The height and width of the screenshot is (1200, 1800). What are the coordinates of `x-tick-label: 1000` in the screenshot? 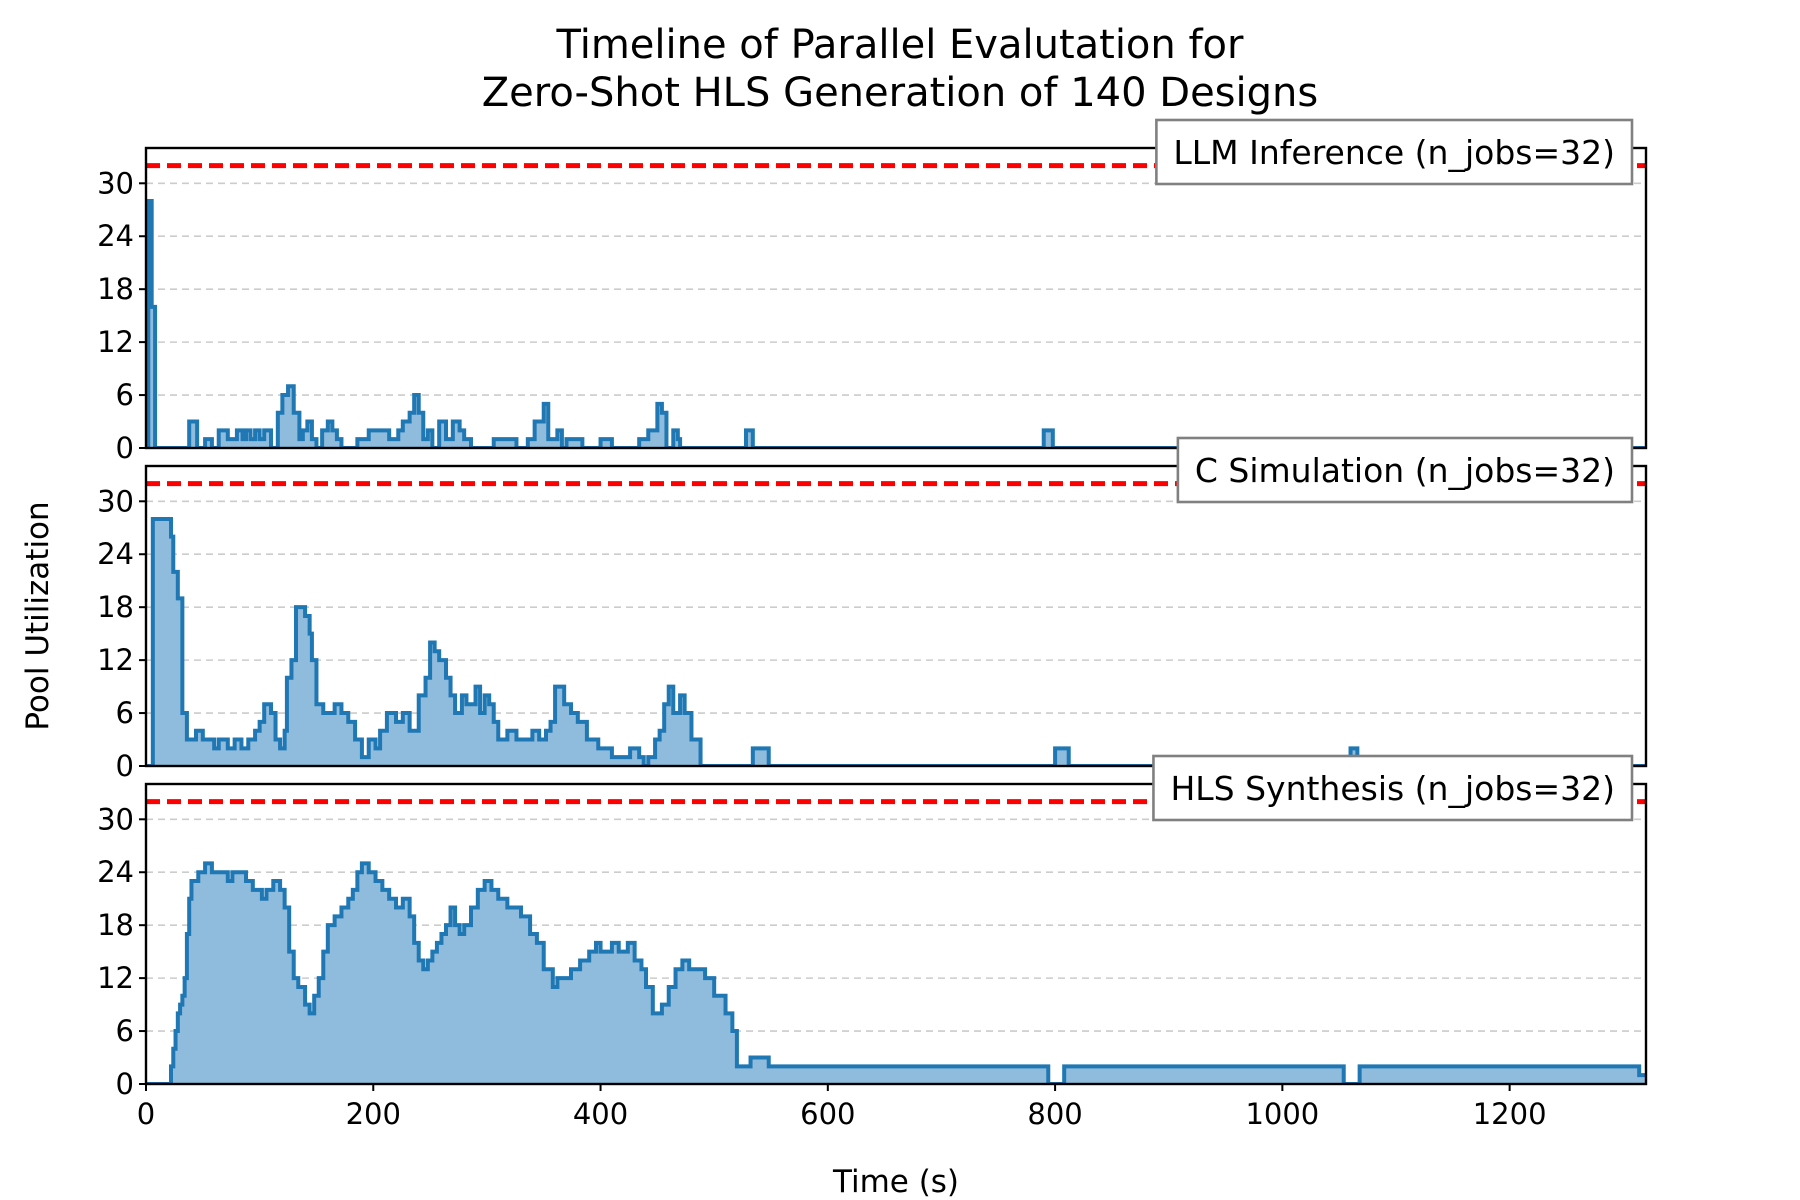 It's located at (1282, 1114).